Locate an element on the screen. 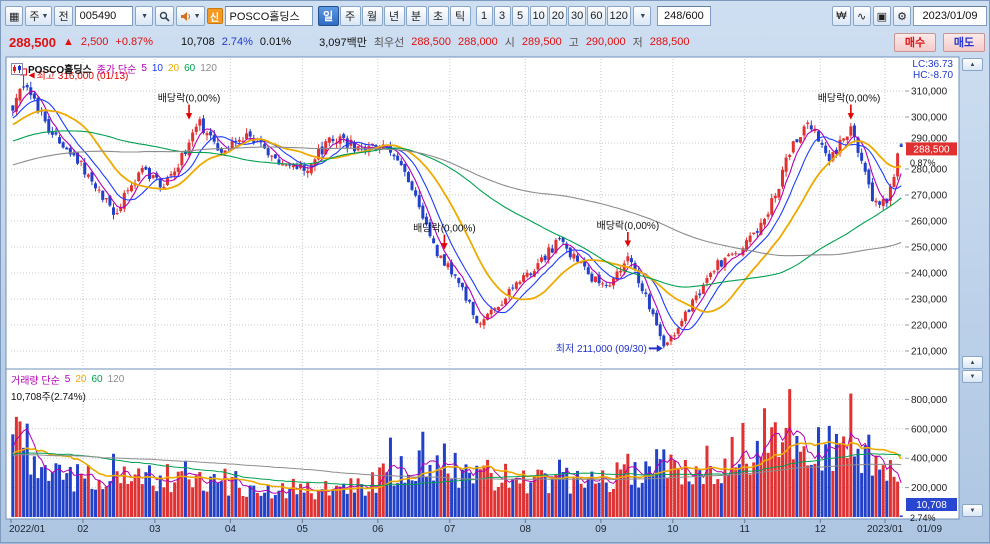 The height and width of the screenshot is (544, 990). scroll-down-button: ▼ is located at coordinates (972, 510).